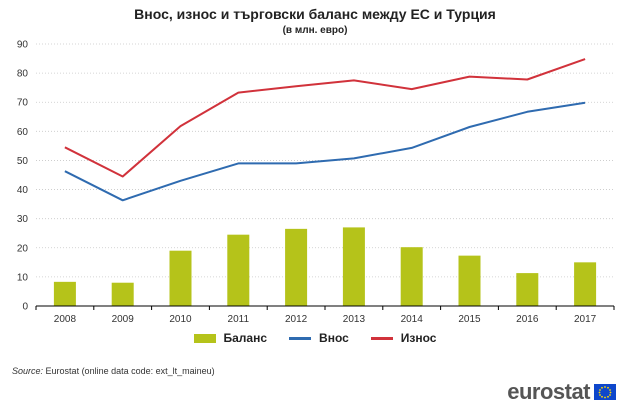  I want to click on legend-item-export: Износ, so click(403, 338).